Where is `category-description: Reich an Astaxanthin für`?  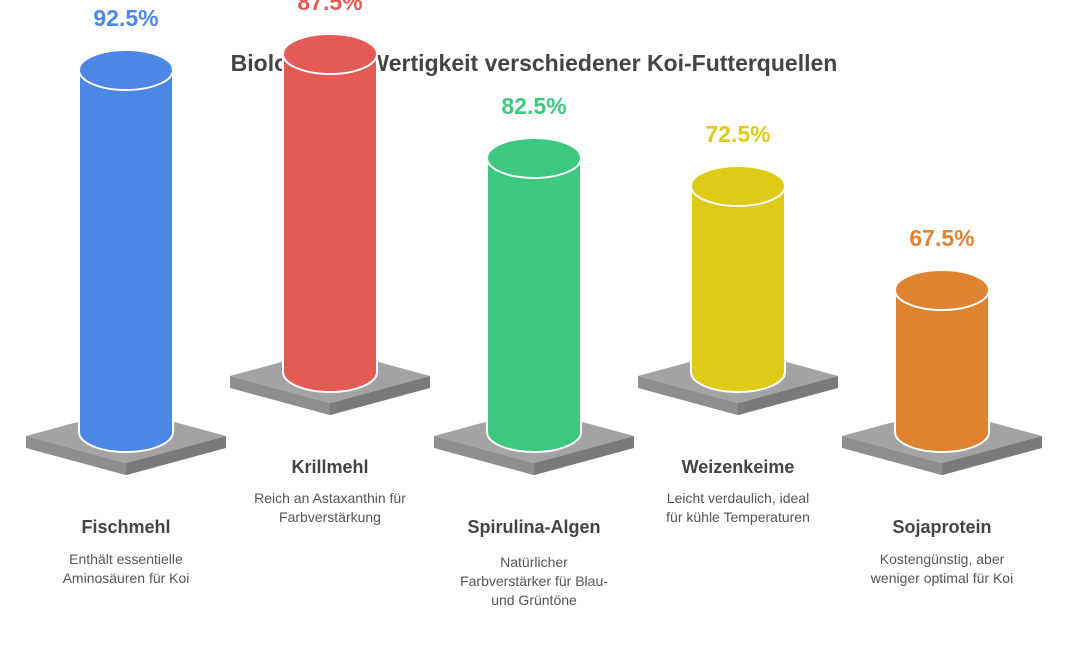
category-description: Reich an Astaxanthin für is located at coordinates (330, 498).